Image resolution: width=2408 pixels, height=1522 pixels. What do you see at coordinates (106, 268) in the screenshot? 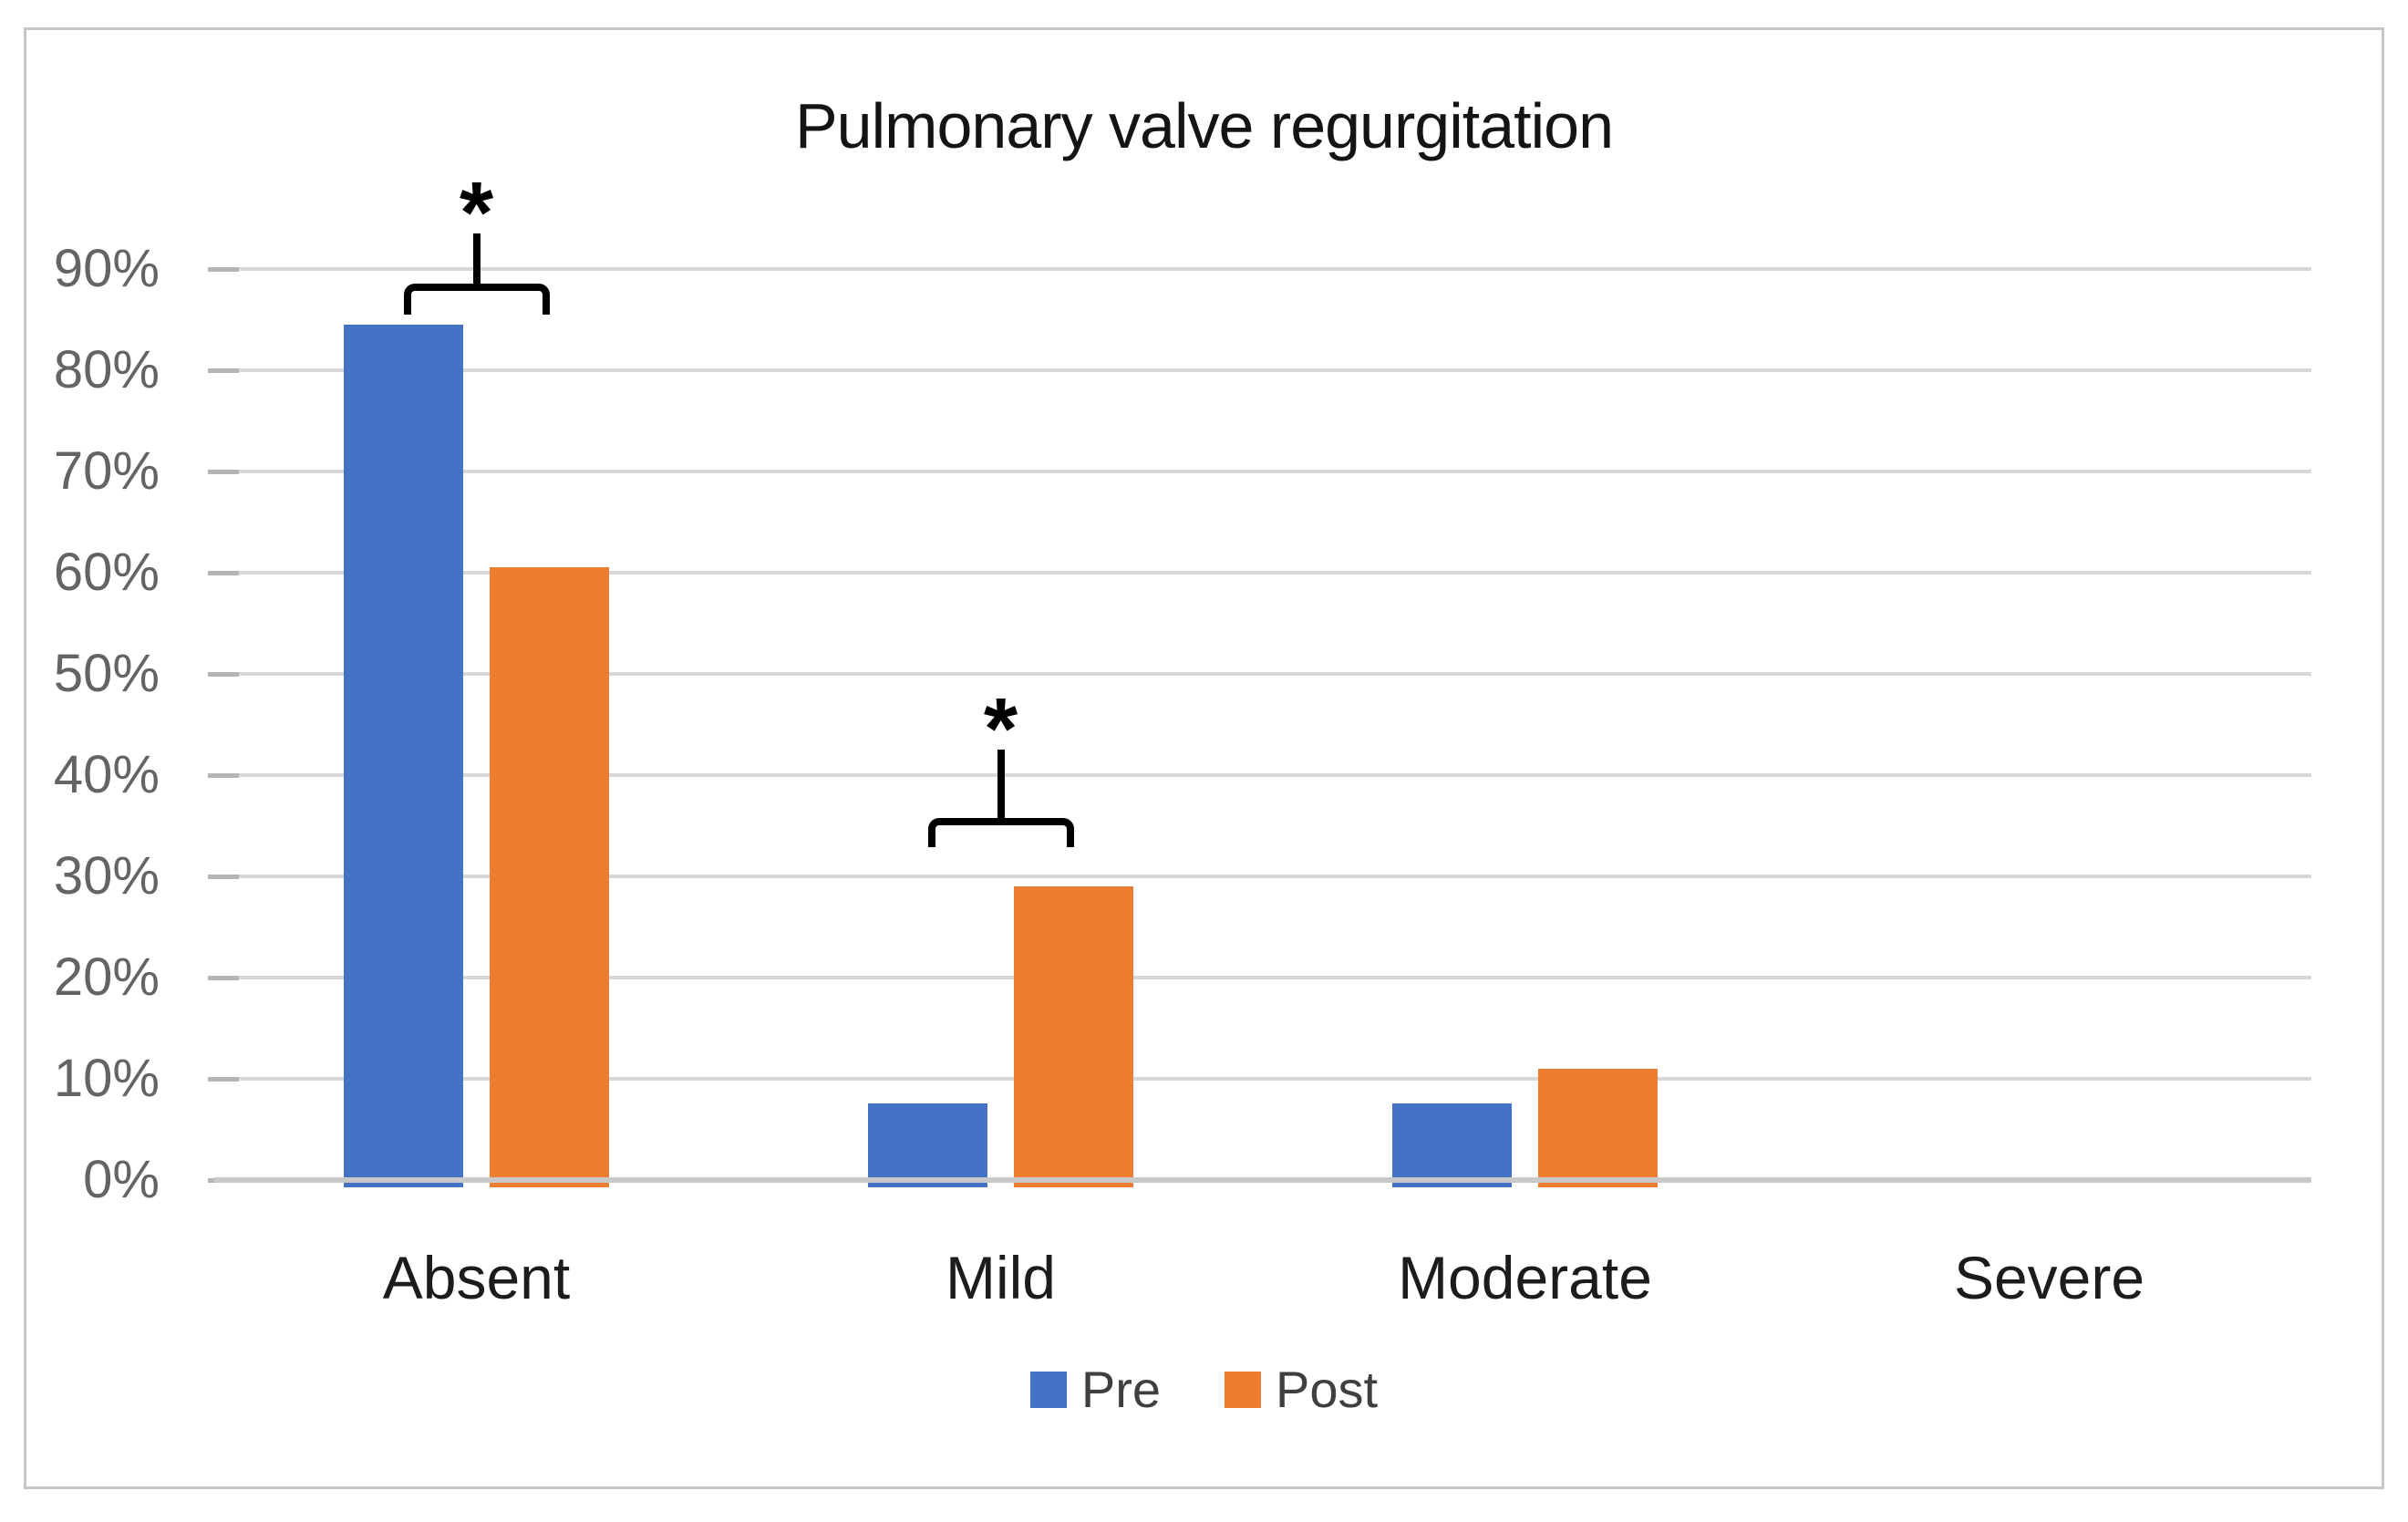
I see `y-axis-tick-label-90: 90%` at bounding box center [106, 268].